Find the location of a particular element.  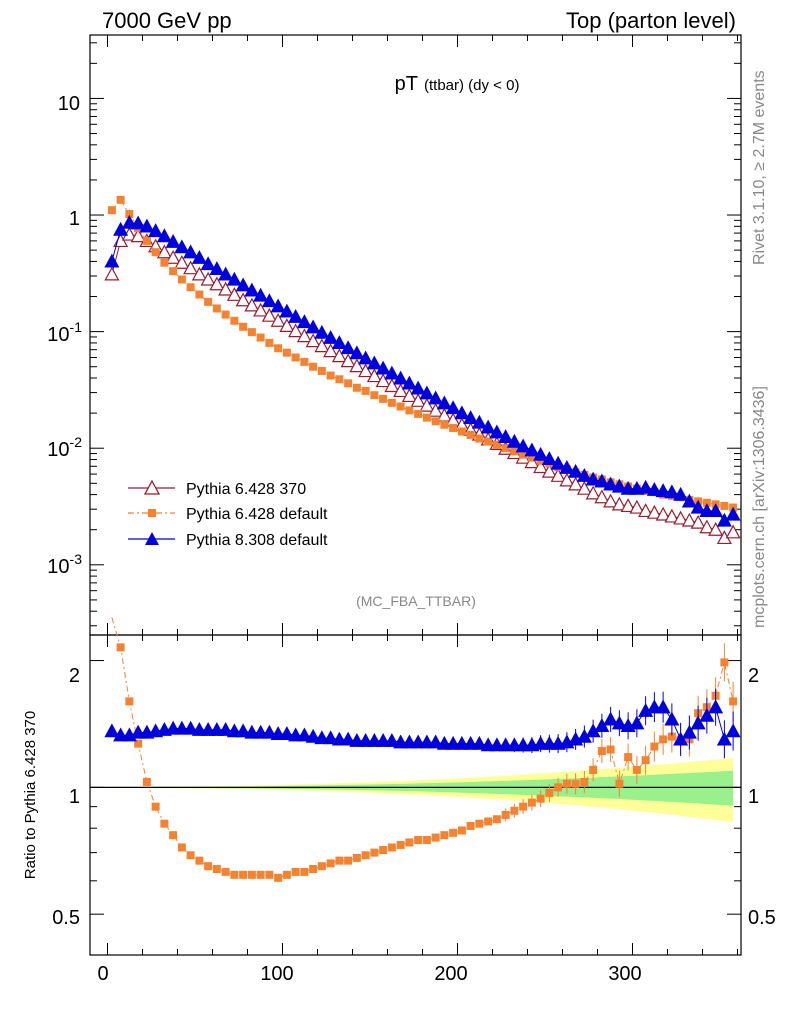

ratio-y-tick-label: 0.5 is located at coordinates (66, 918).